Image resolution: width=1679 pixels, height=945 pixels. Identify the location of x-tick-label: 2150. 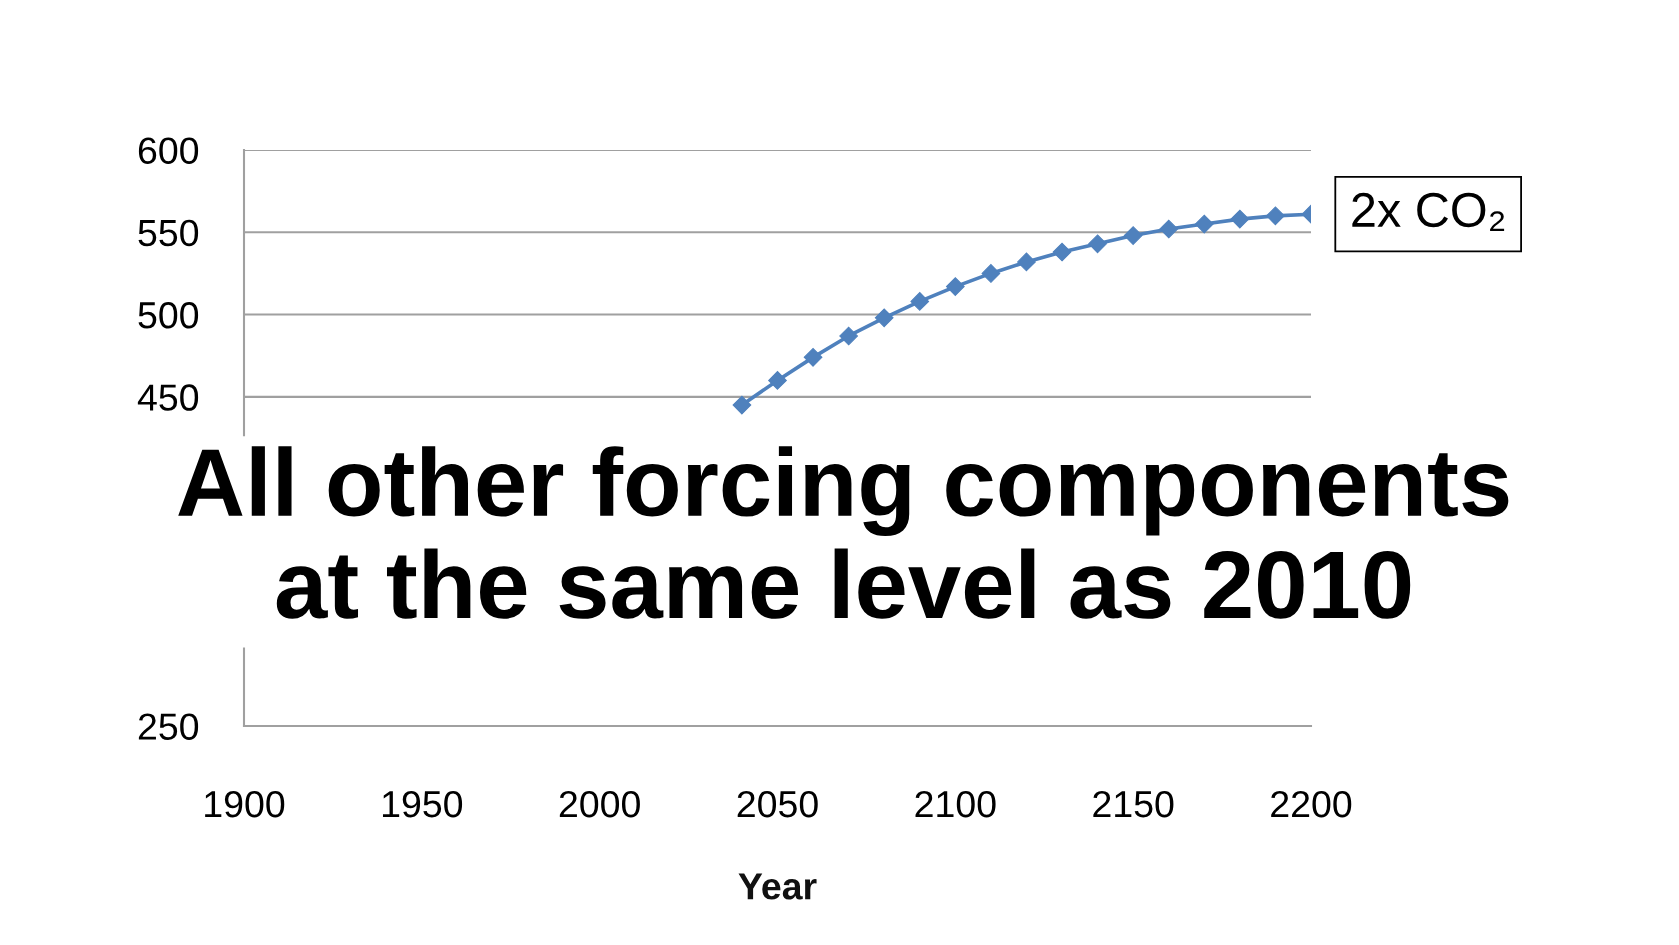
(1133, 804).